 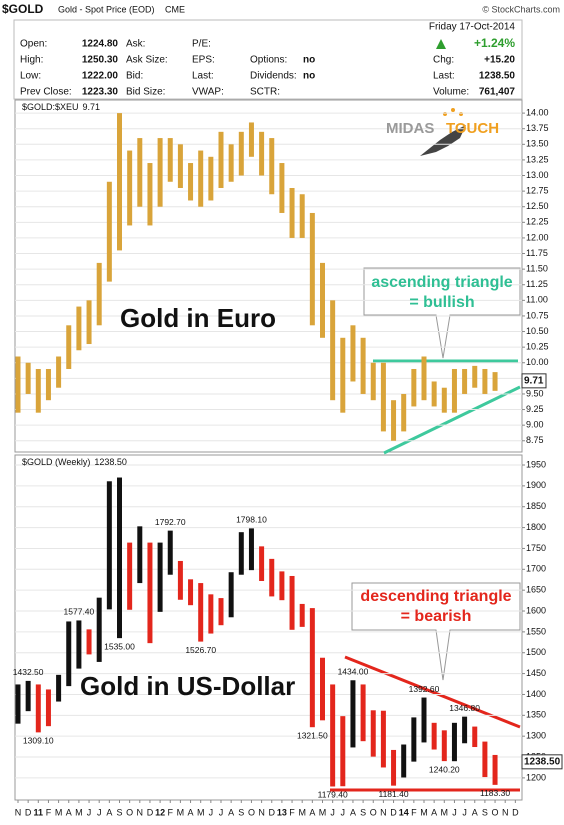 What do you see at coordinates (208, 92) in the screenshot?
I see `quote-label: VWAP:` at bounding box center [208, 92].